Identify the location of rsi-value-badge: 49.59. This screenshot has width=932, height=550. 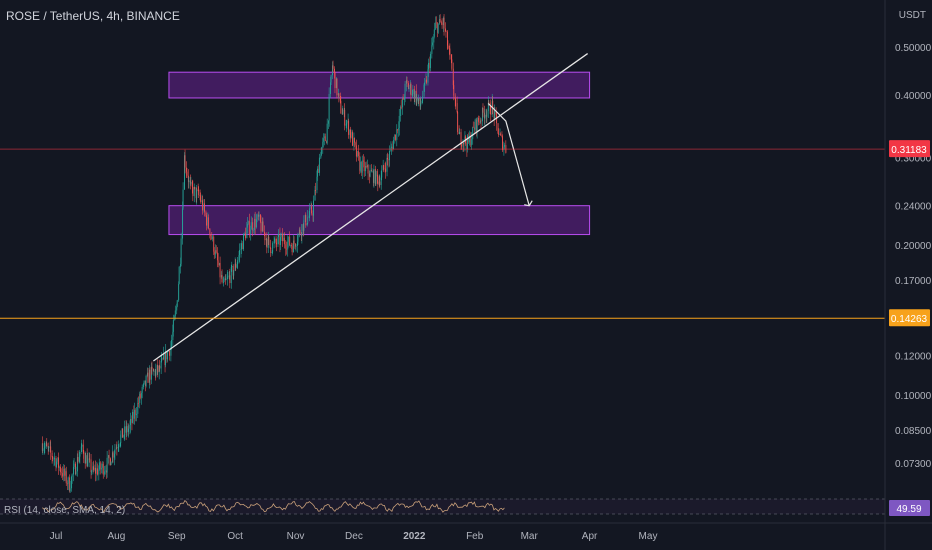
(909, 508).